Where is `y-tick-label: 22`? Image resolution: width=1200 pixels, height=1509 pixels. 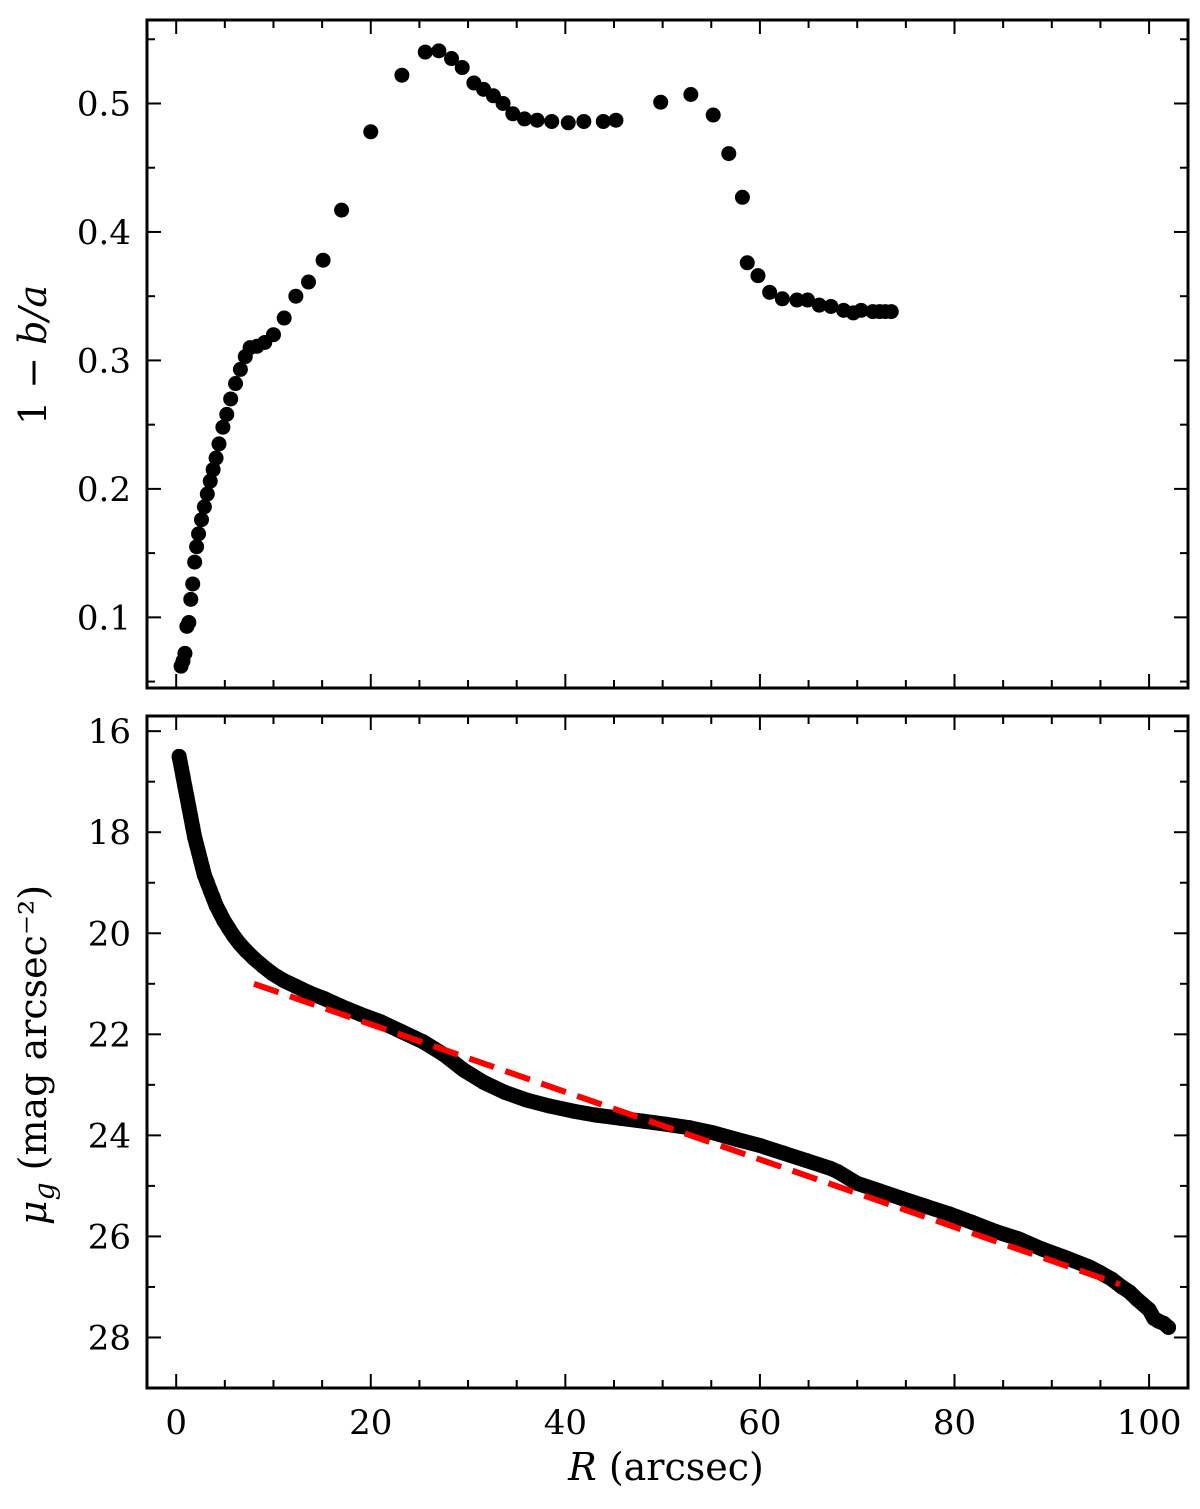
y-tick-label: 22 is located at coordinates (109, 1035).